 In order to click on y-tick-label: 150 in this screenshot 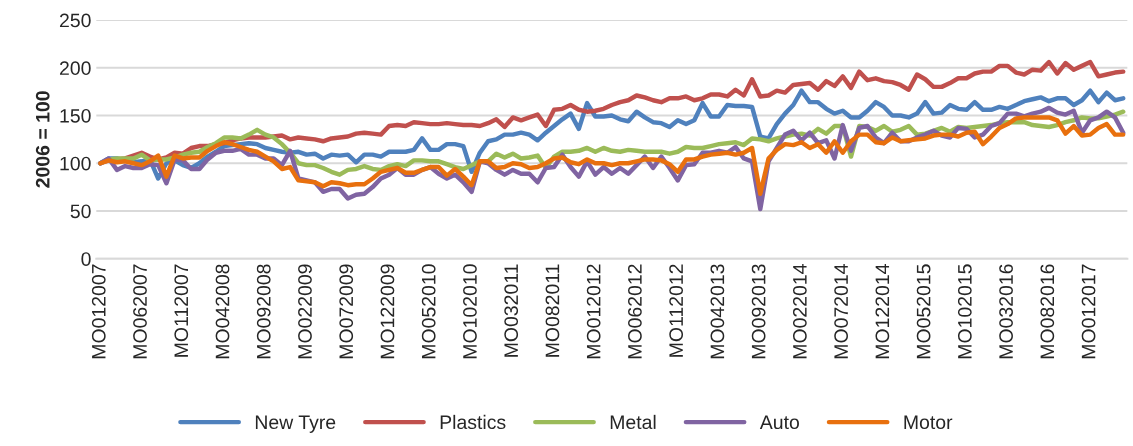, I will do `click(75, 115)`.